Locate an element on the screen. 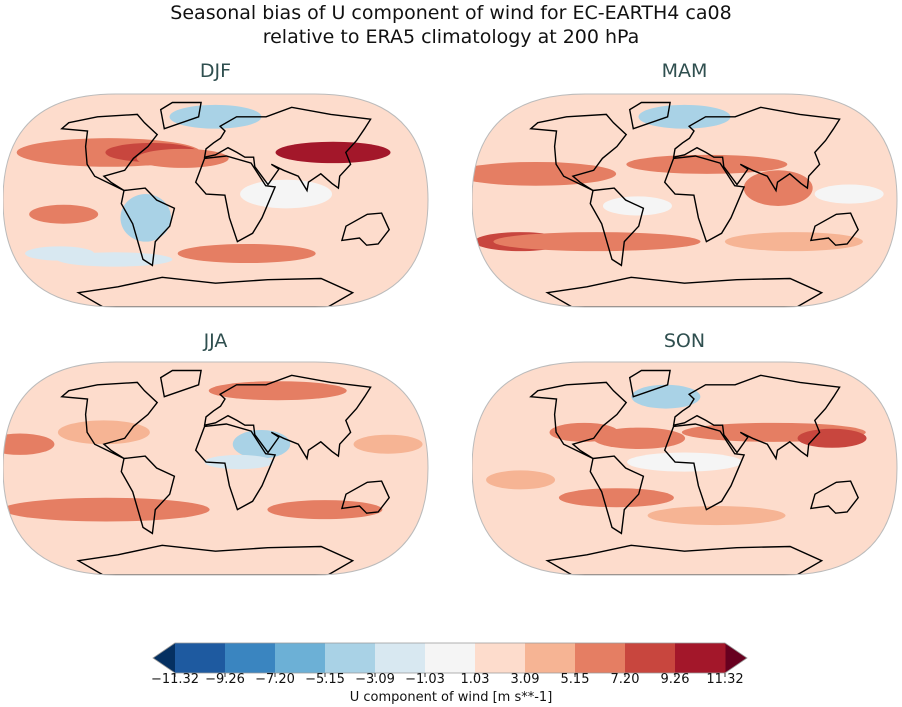  colorbar-tick-label: −7.20 is located at coordinates (275, 679).